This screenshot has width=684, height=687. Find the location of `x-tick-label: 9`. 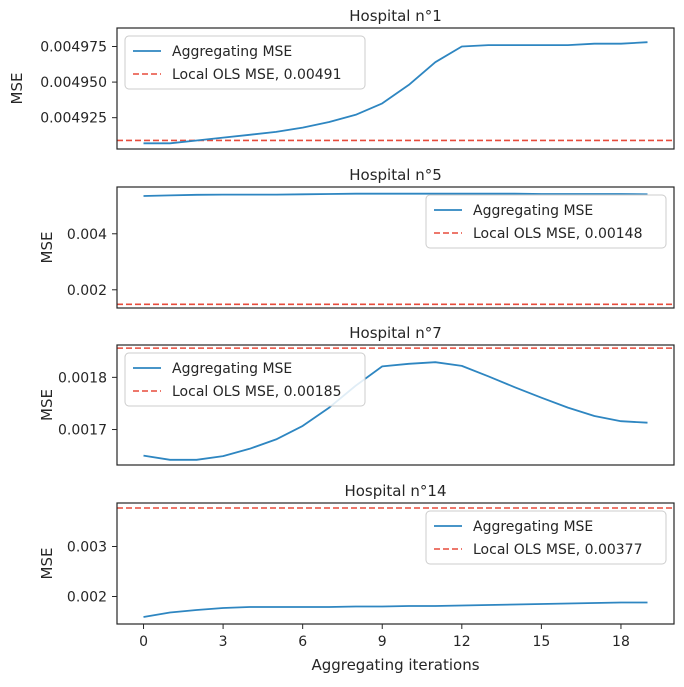

x-tick-label: 9 is located at coordinates (382, 642).